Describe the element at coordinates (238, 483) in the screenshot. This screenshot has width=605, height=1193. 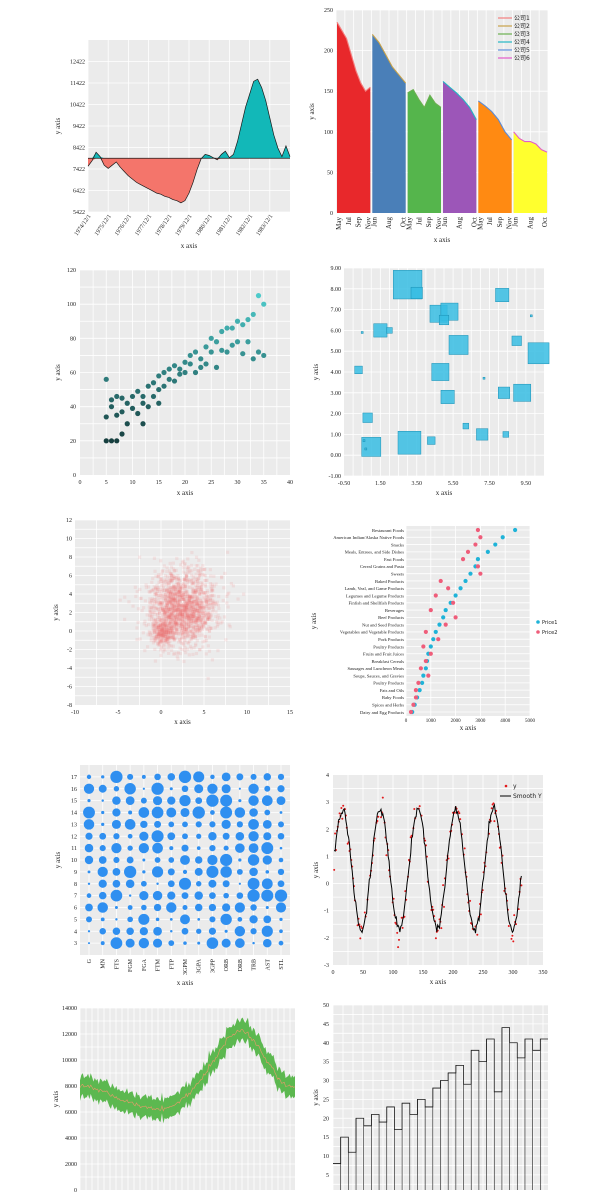
I see `x-tick-label: 30` at that location.